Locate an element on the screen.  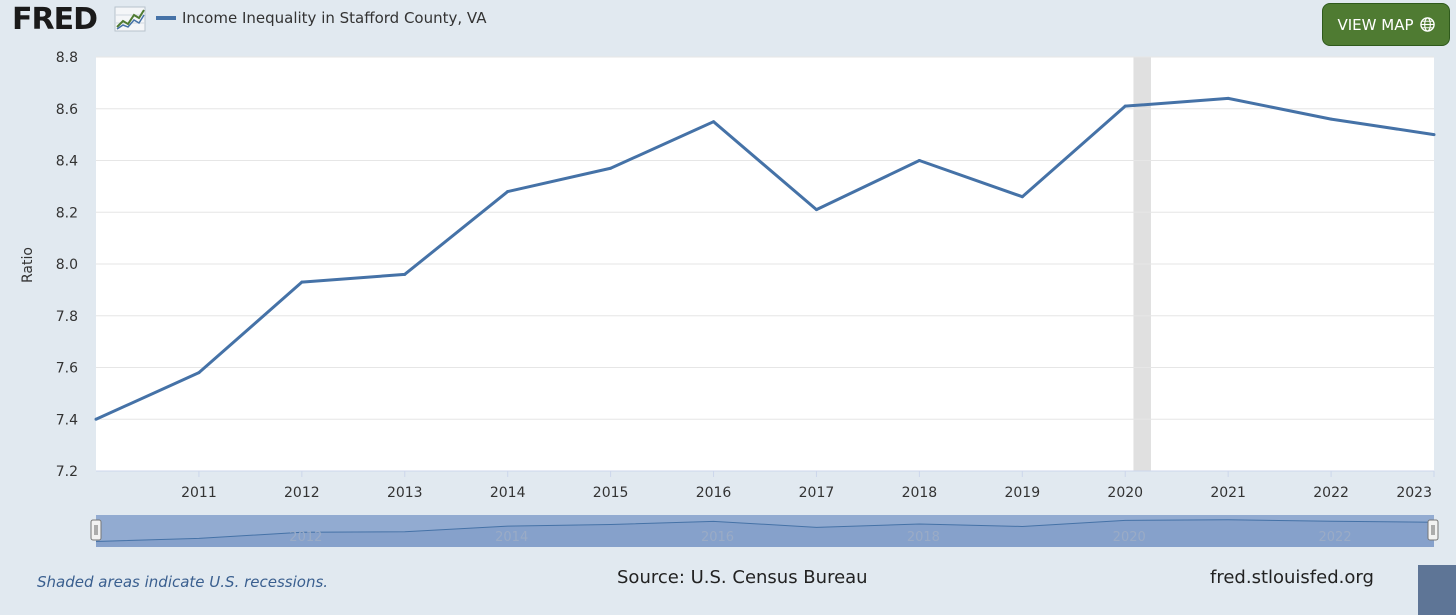
site-link: fred.stlouisfed.org is located at coordinates (1292, 577).